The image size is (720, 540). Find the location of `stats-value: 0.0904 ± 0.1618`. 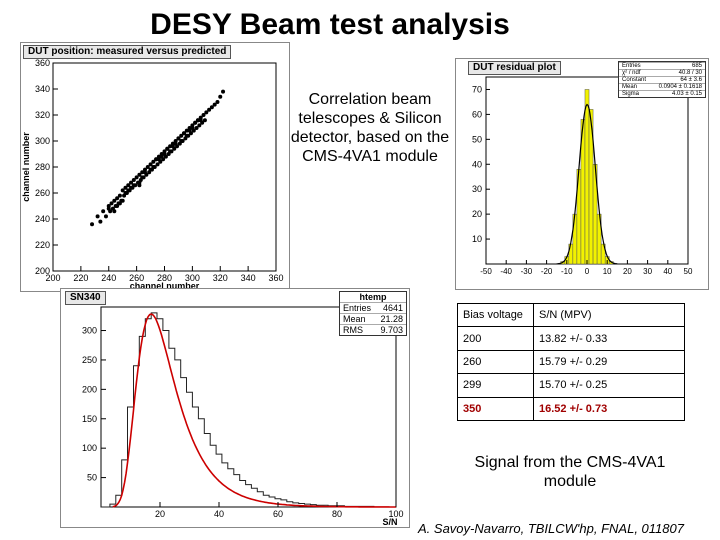

stats-value: 0.0904 ± 0.1618 is located at coordinates (680, 87).